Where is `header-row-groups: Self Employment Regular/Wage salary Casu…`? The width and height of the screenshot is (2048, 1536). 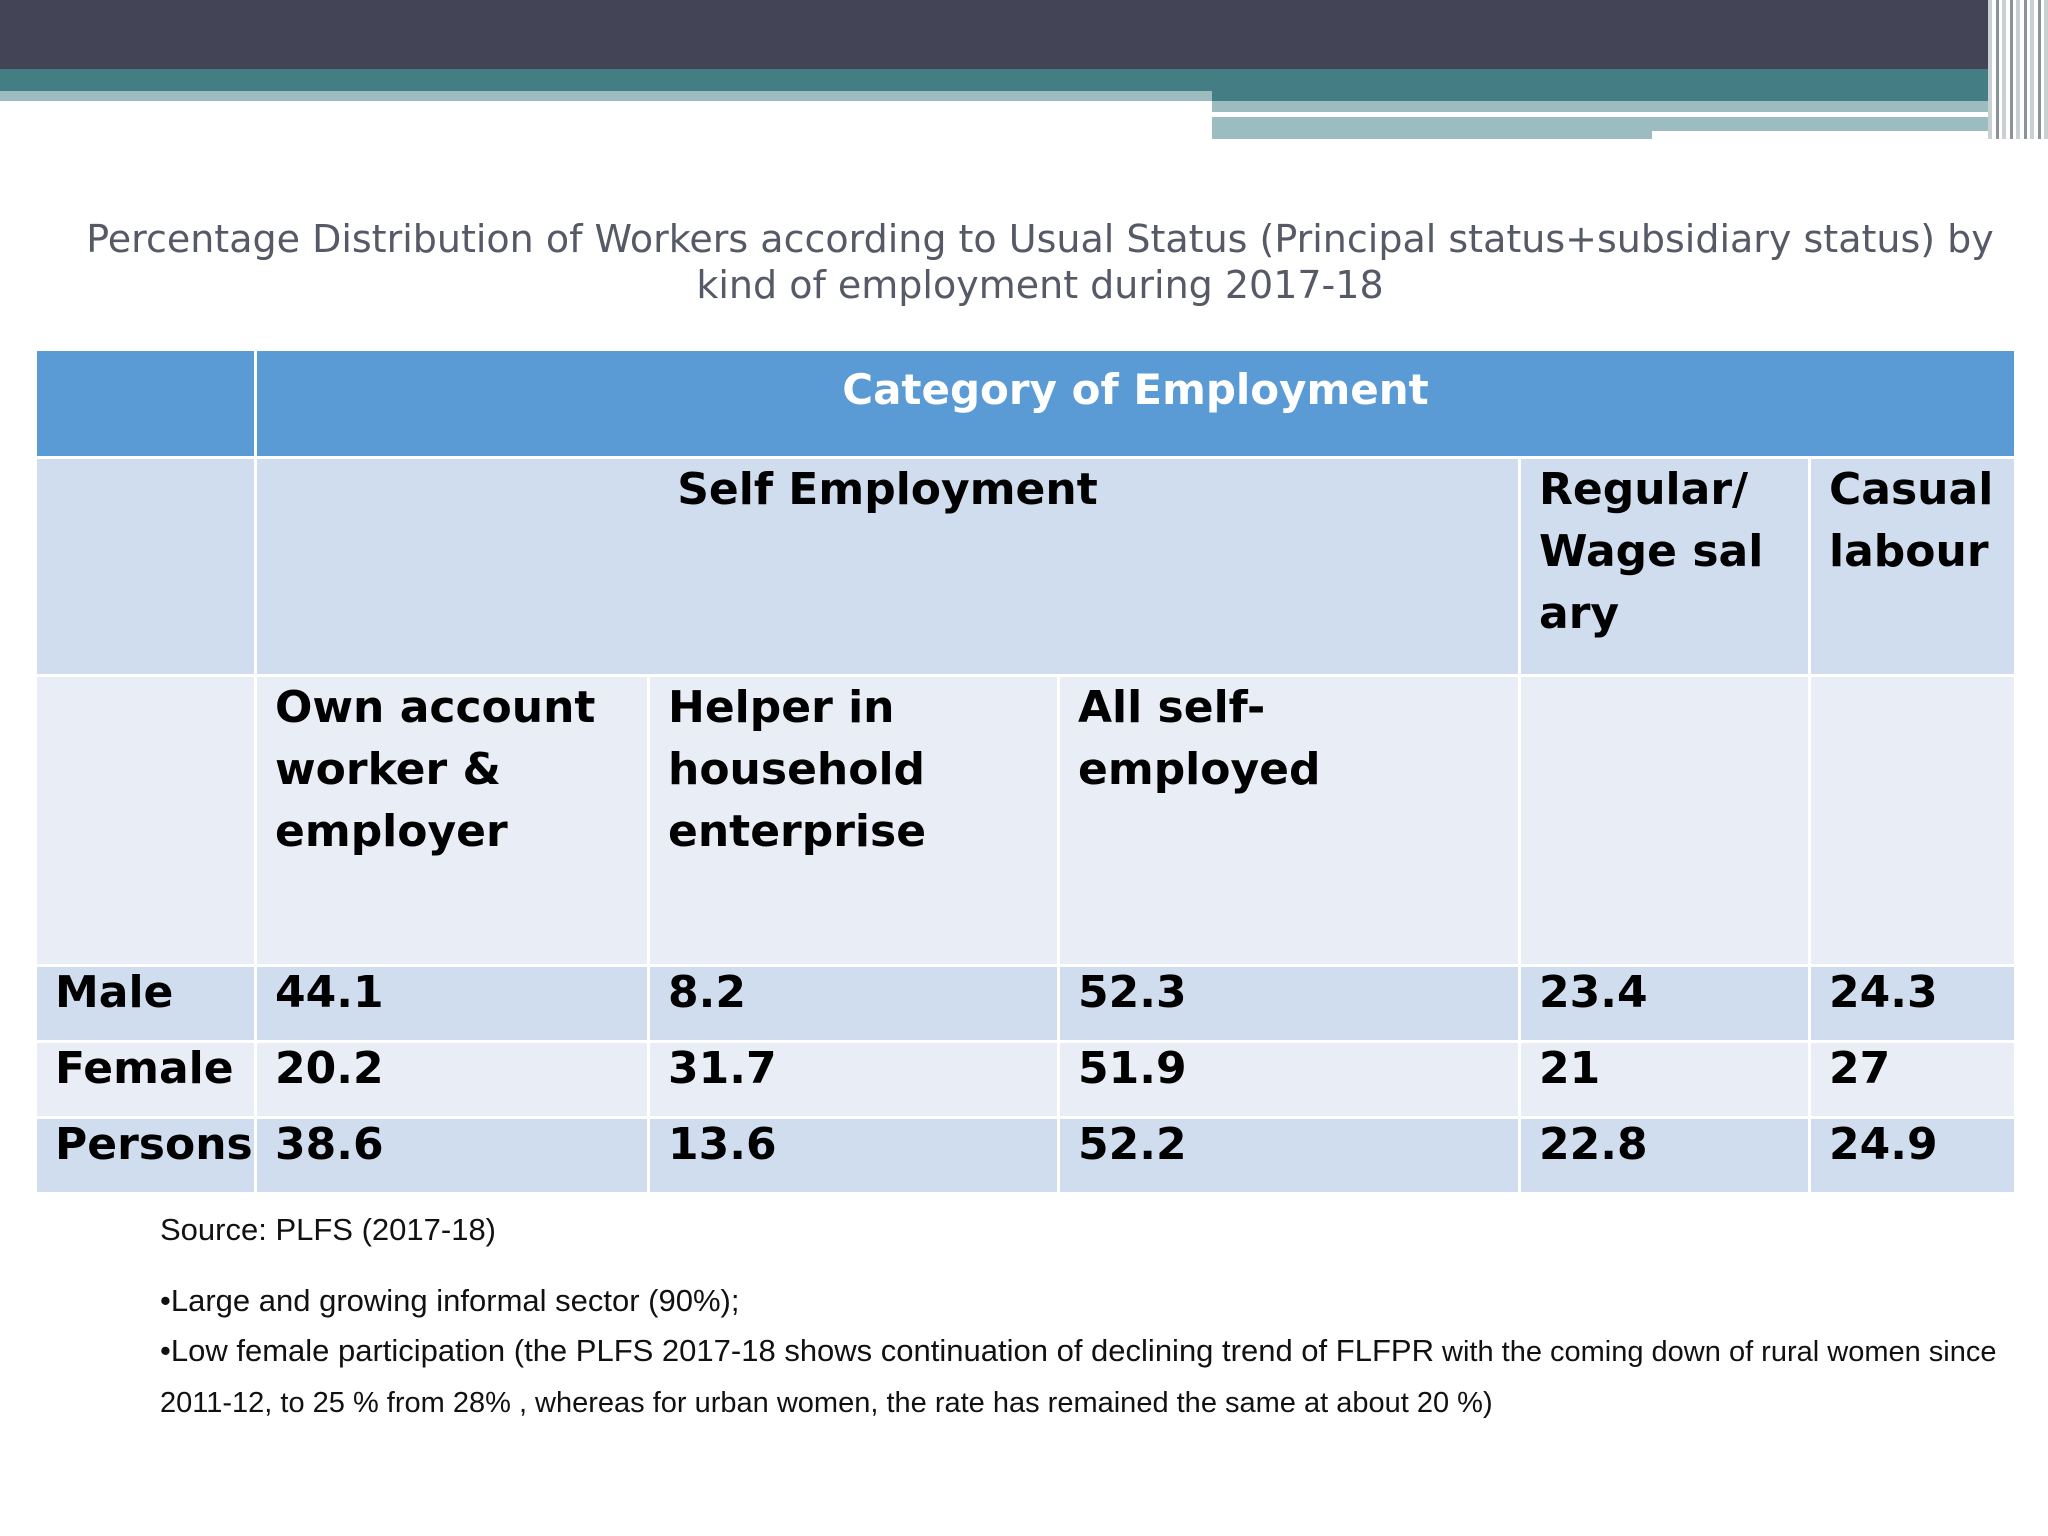
header-row-groups: Self Employment Regular/Wage salary Casu… is located at coordinates (1026, 566).